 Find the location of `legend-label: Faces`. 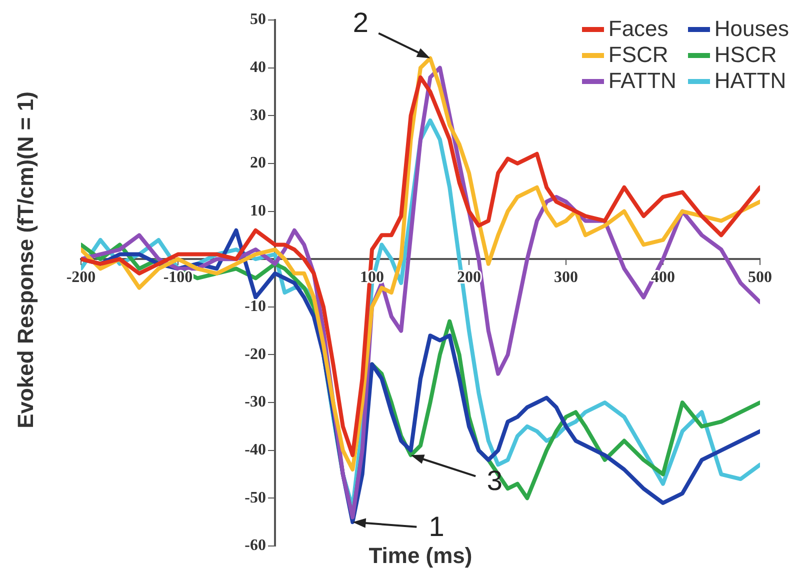

legend-label: Faces is located at coordinates (638, 29).